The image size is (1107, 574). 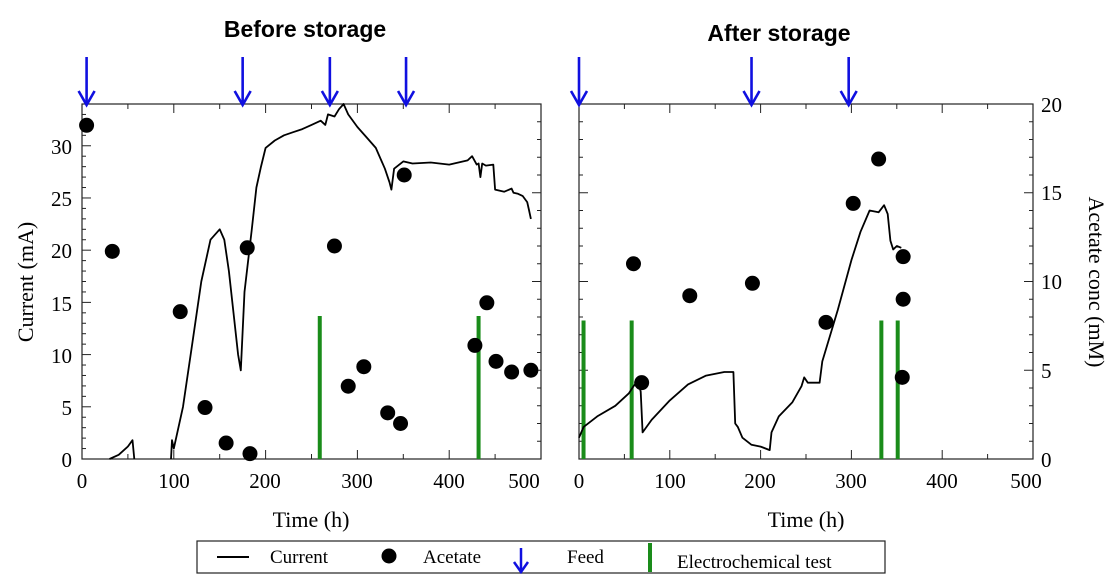 I want to click on y-tick-label: 5, so click(x=67, y=408).